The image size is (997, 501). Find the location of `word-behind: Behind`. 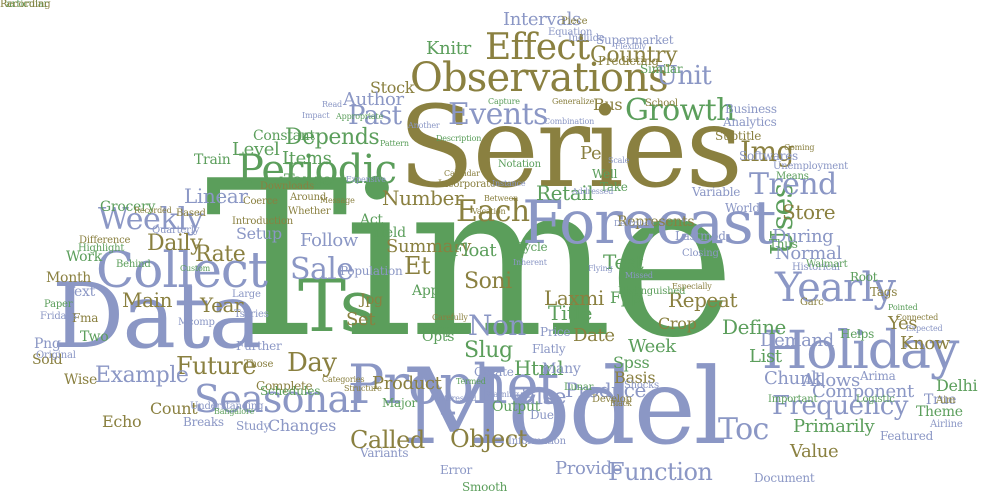

word-behind: Behind is located at coordinates (133, 264).